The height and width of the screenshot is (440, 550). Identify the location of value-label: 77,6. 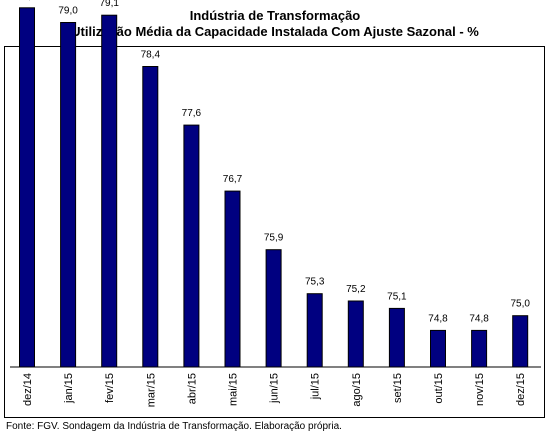
(192, 113).